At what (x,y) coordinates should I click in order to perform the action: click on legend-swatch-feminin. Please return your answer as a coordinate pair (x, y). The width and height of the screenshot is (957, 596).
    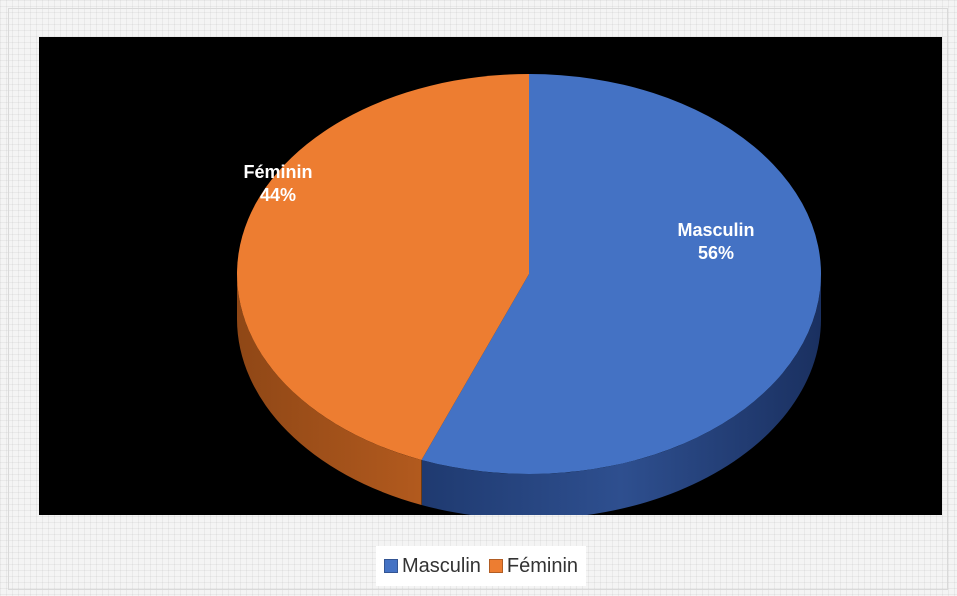
    Looking at the image, I should click on (495, 566).